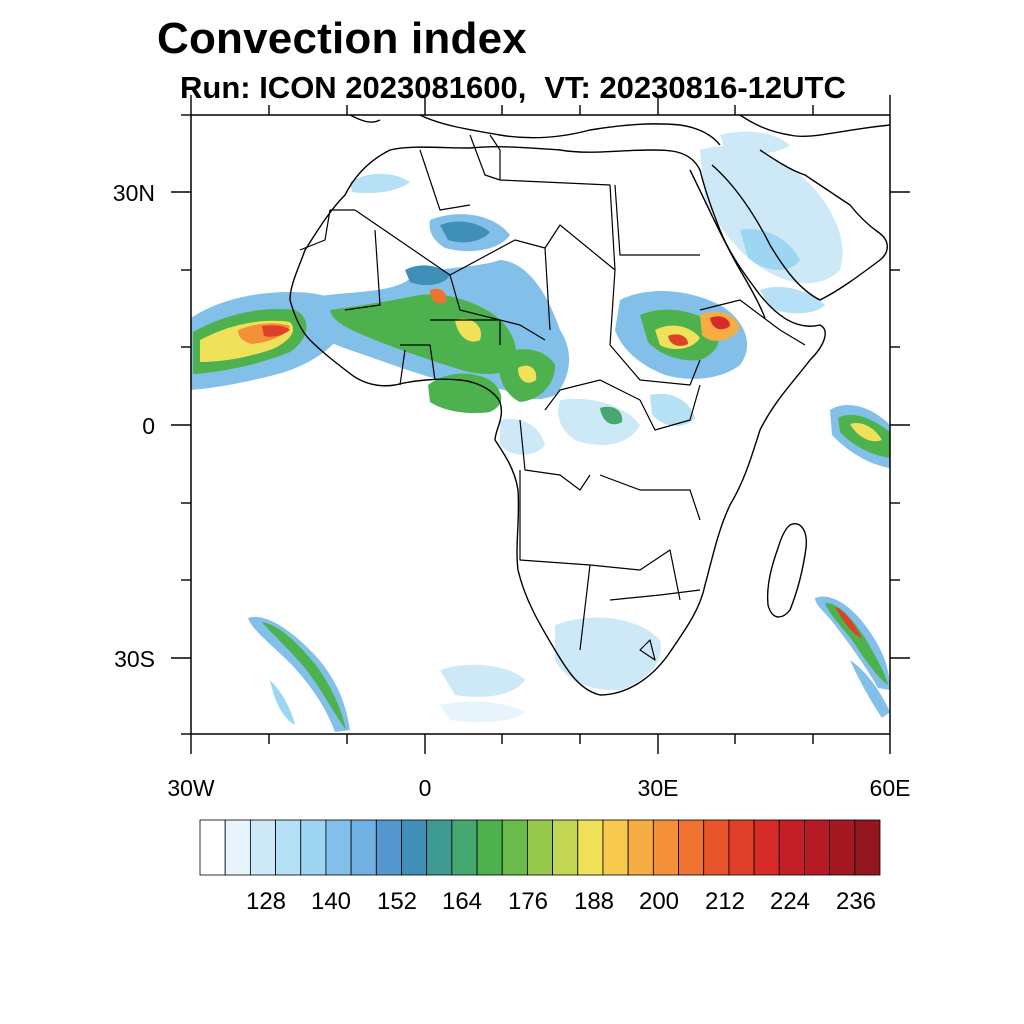 The image size is (1024, 1024). What do you see at coordinates (191, 788) in the screenshot?
I see `lon-label-30w: 30W` at bounding box center [191, 788].